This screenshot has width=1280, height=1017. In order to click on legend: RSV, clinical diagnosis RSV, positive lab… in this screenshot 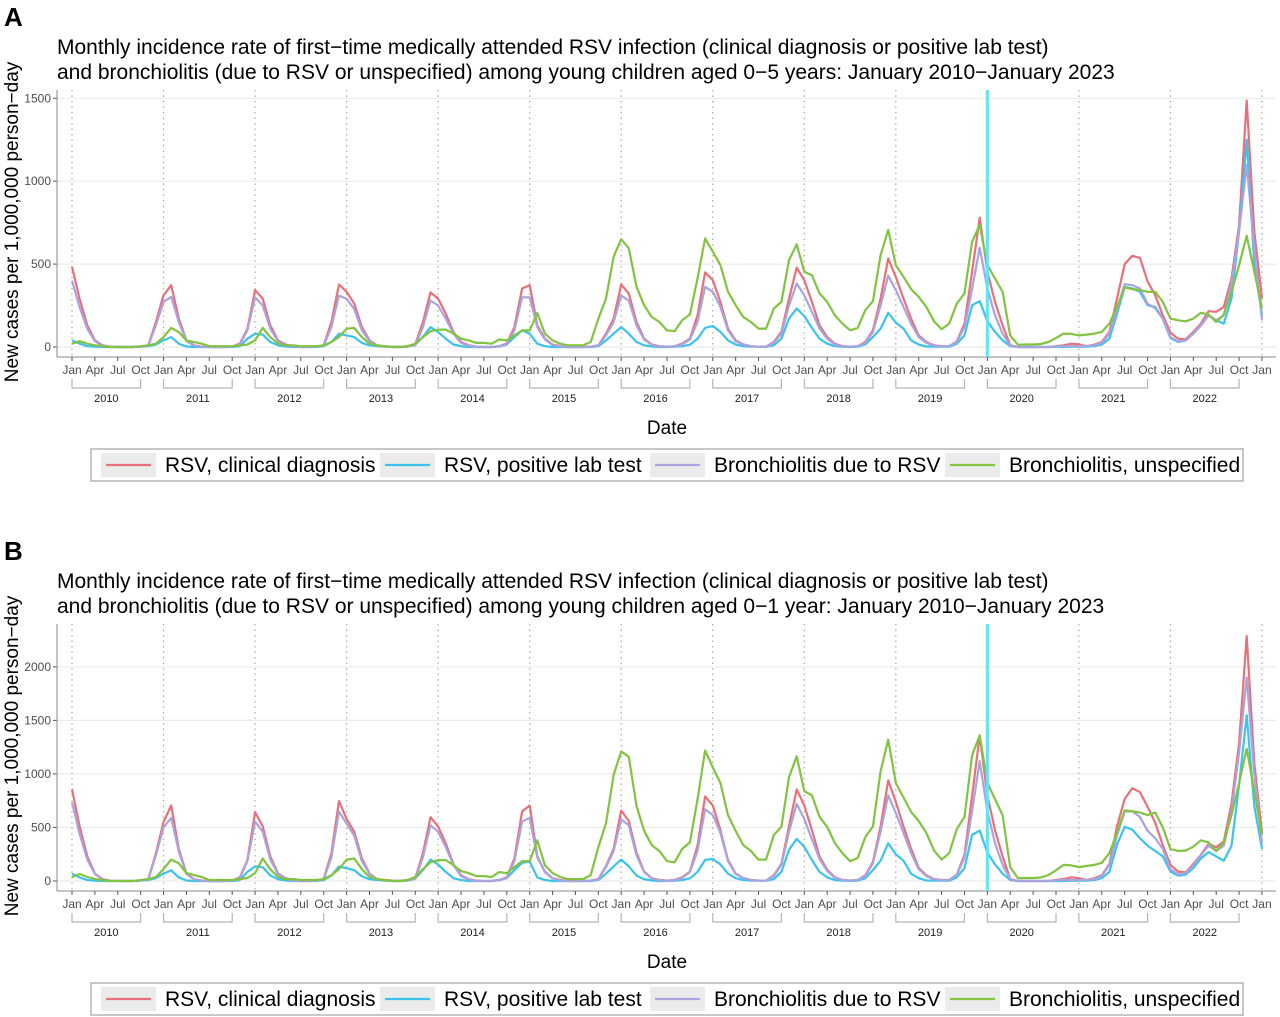, I will do `click(667, 465)`.